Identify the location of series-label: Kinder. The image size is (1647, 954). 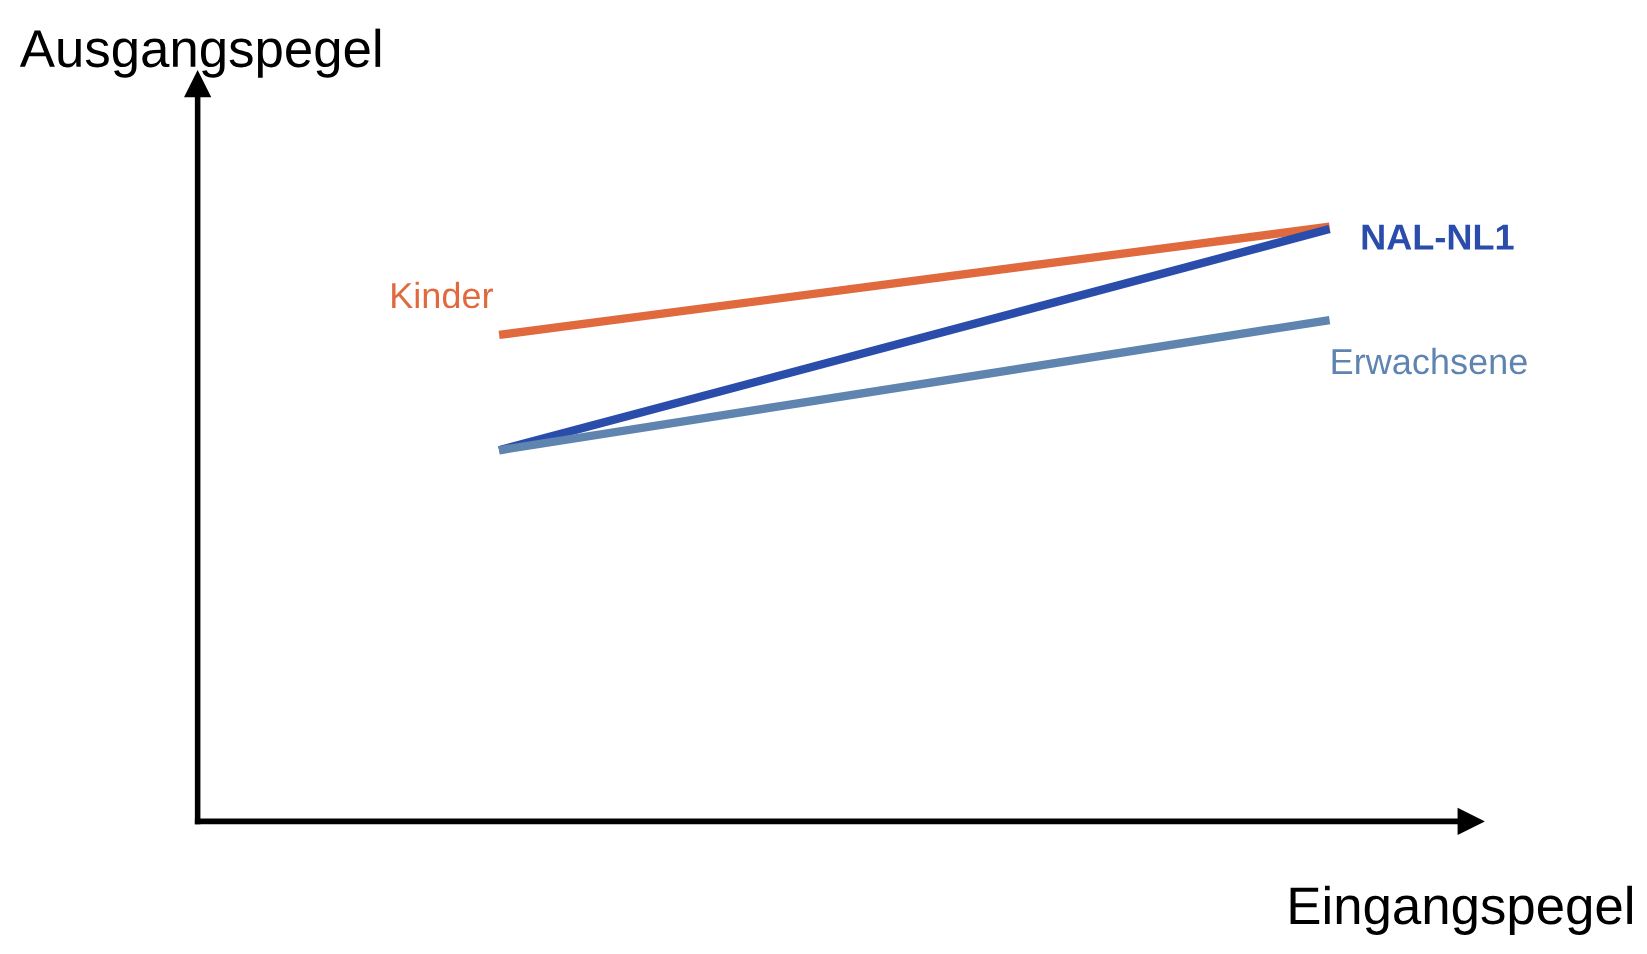
(442, 295).